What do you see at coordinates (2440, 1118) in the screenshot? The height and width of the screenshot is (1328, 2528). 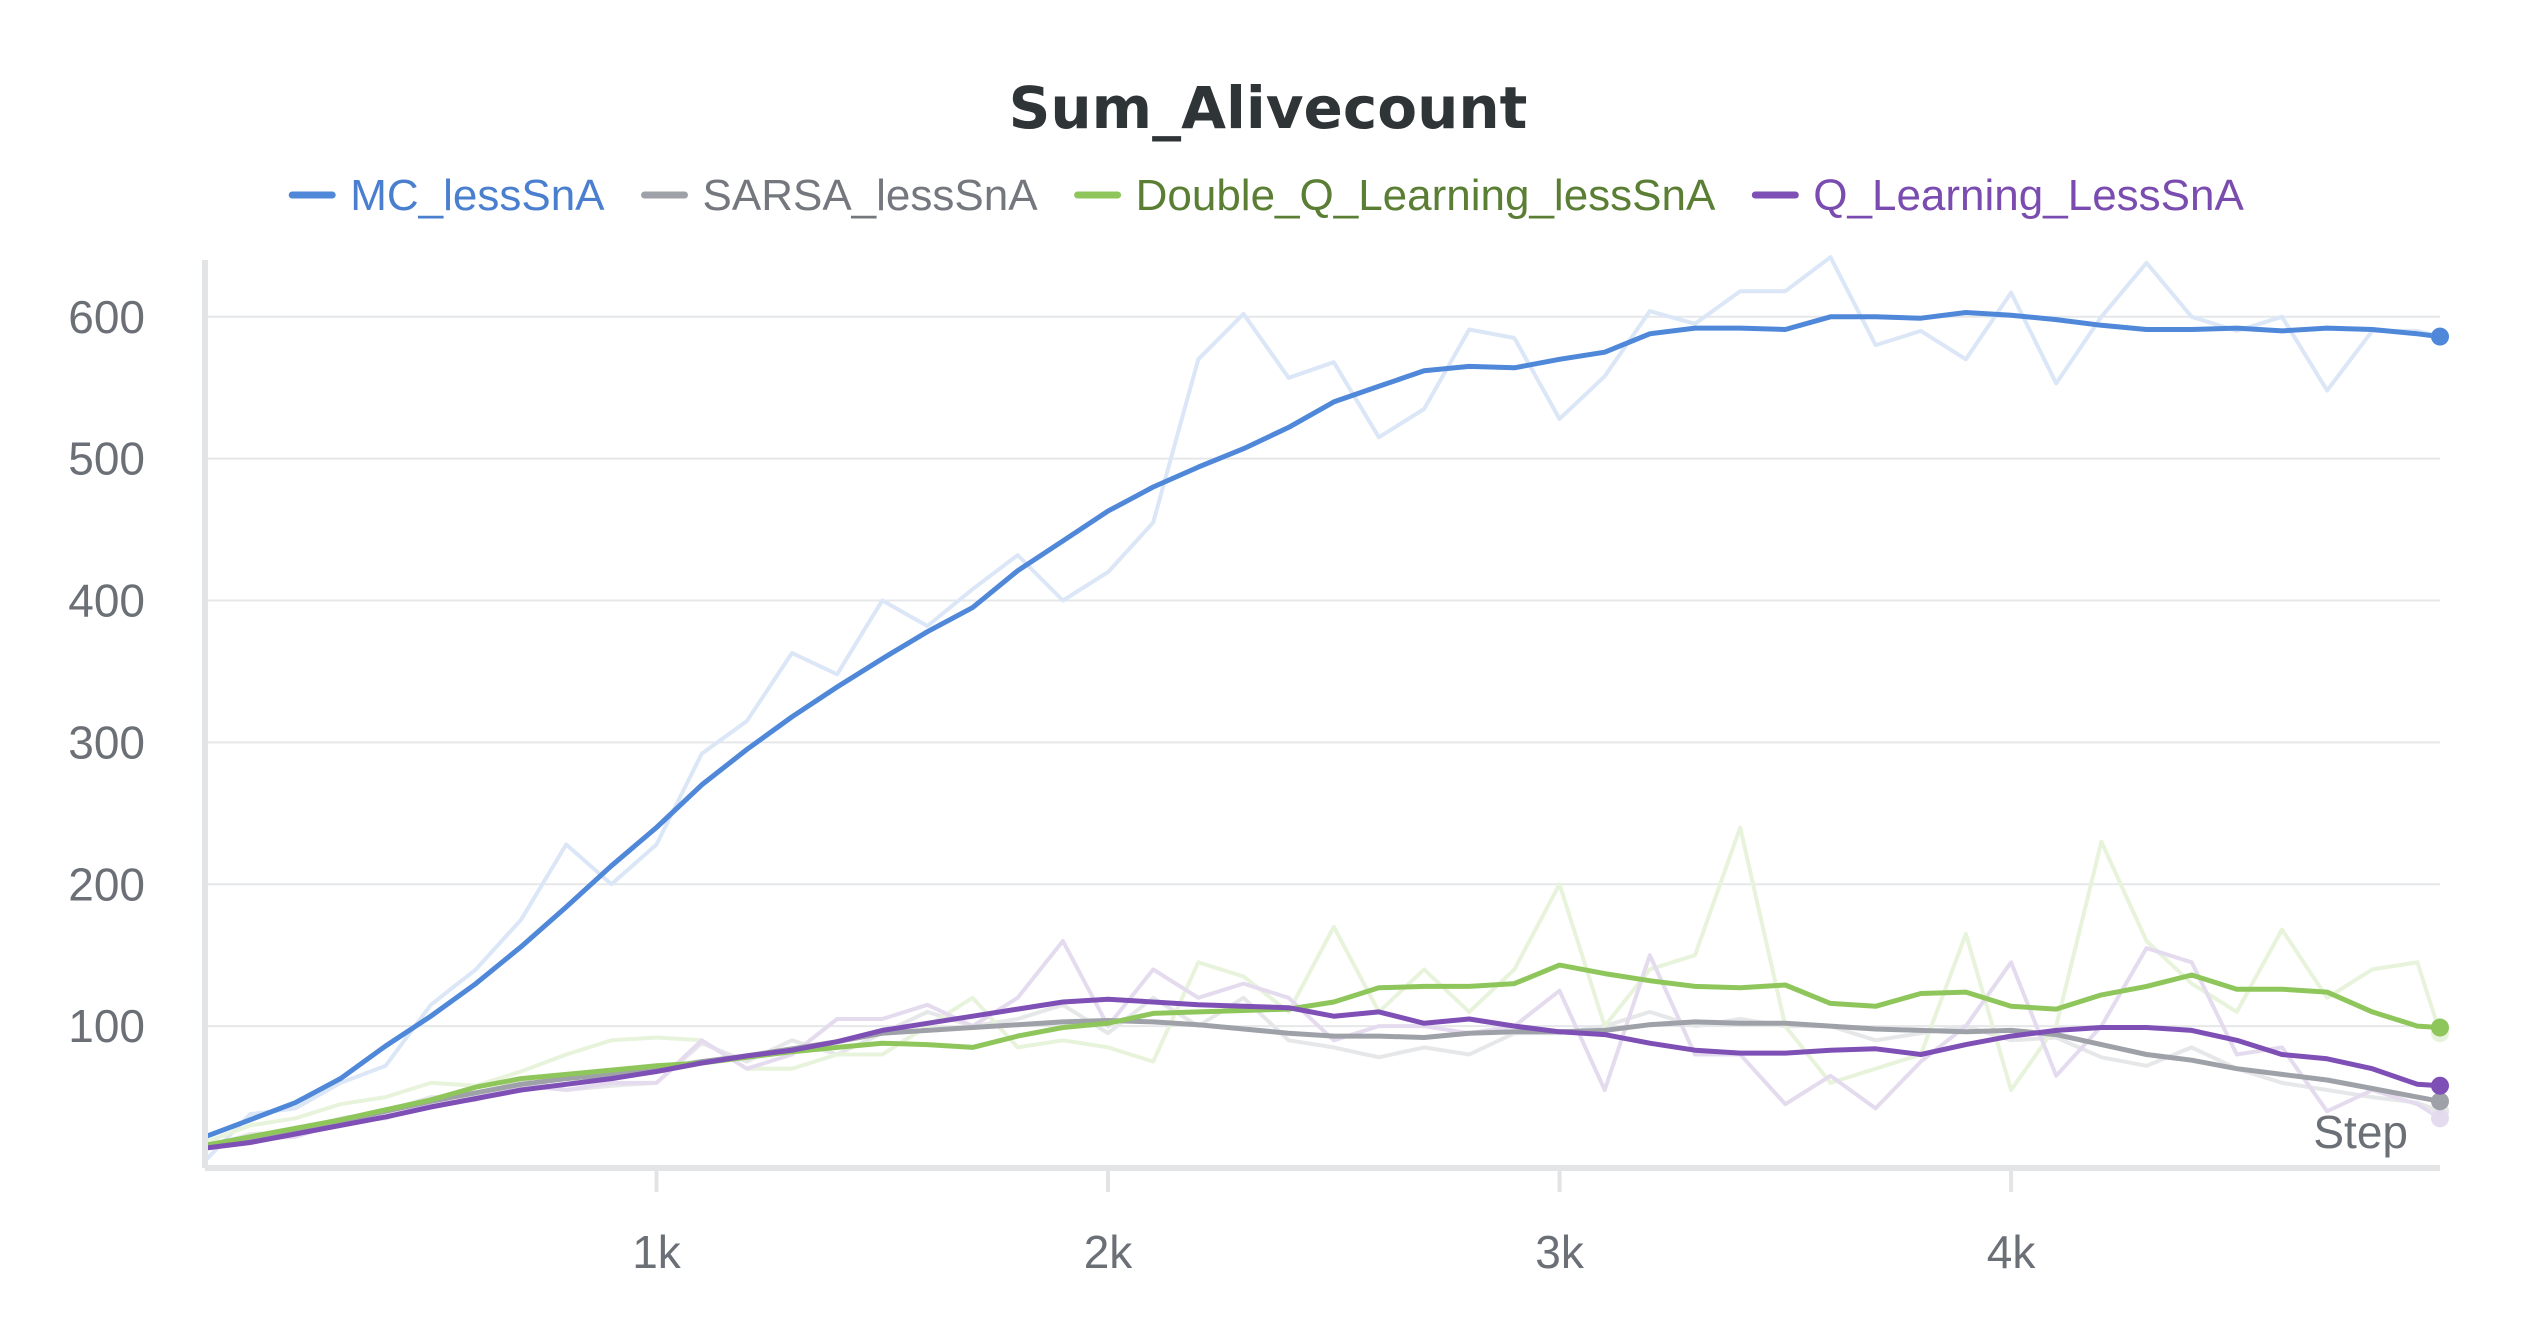 I see `raw-endpoint-Q_Learning_LessSnA` at bounding box center [2440, 1118].